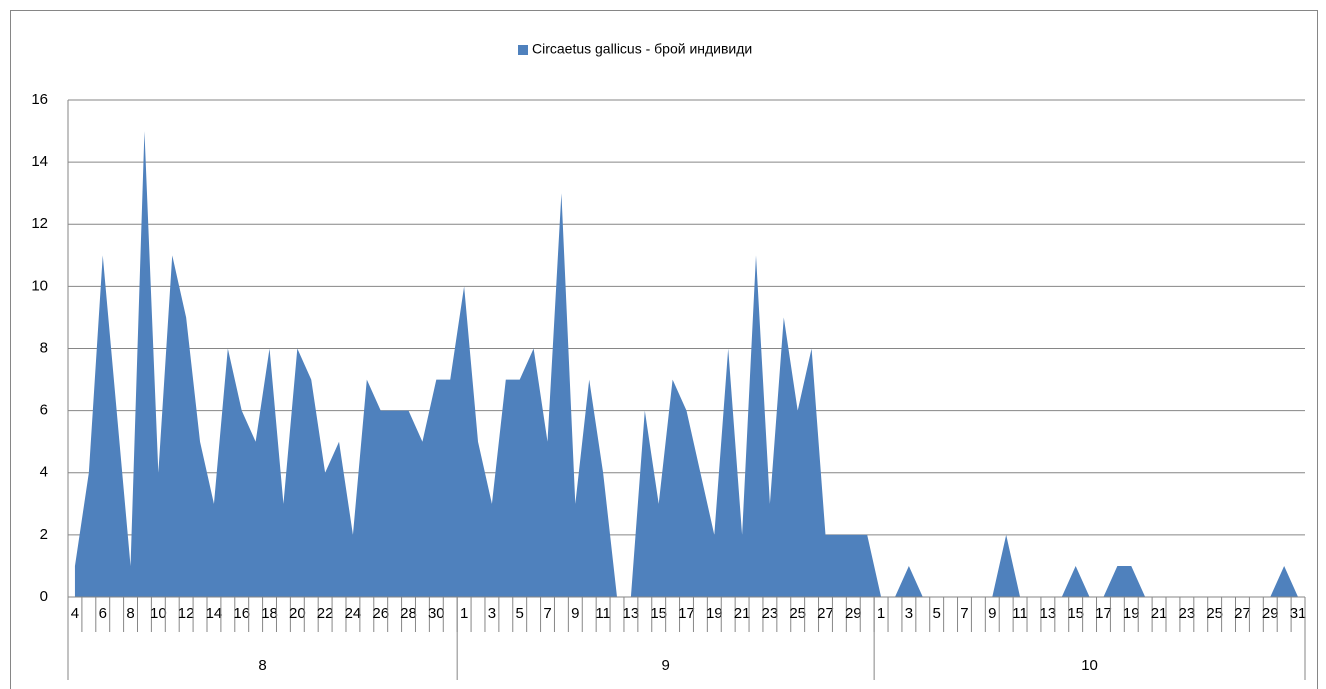  What do you see at coordinates (297, 613) in the screenshot?
I see `x-tick-label: 20` at bounding box center [297, 613].